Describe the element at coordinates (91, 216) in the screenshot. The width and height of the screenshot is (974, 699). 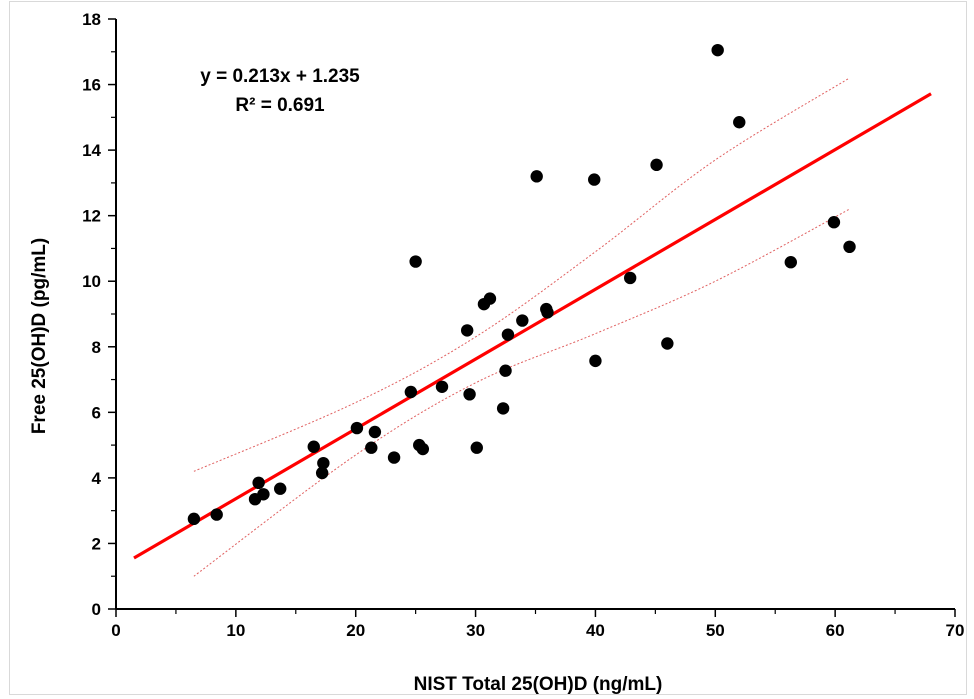
I see `y-tick-label: 12` at that location.